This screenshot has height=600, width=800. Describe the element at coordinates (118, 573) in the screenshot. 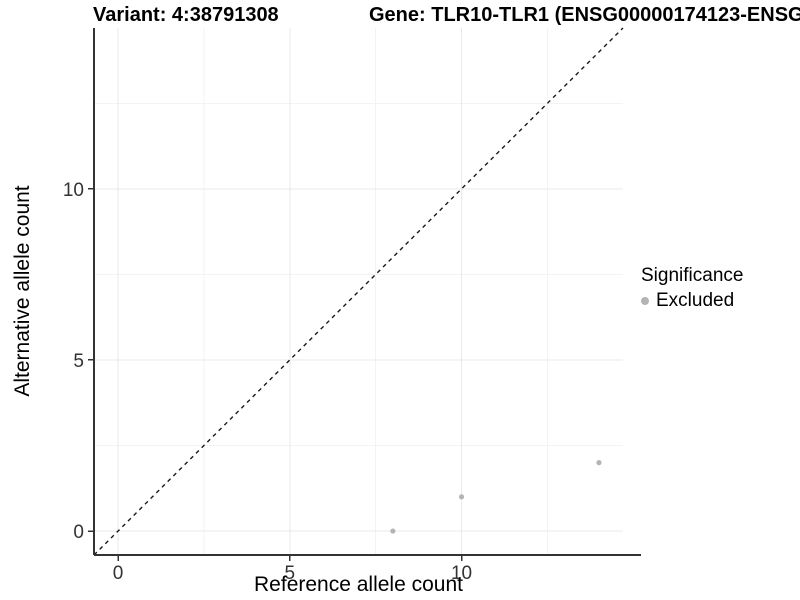

I see `x-tick-label: 0` at that location.